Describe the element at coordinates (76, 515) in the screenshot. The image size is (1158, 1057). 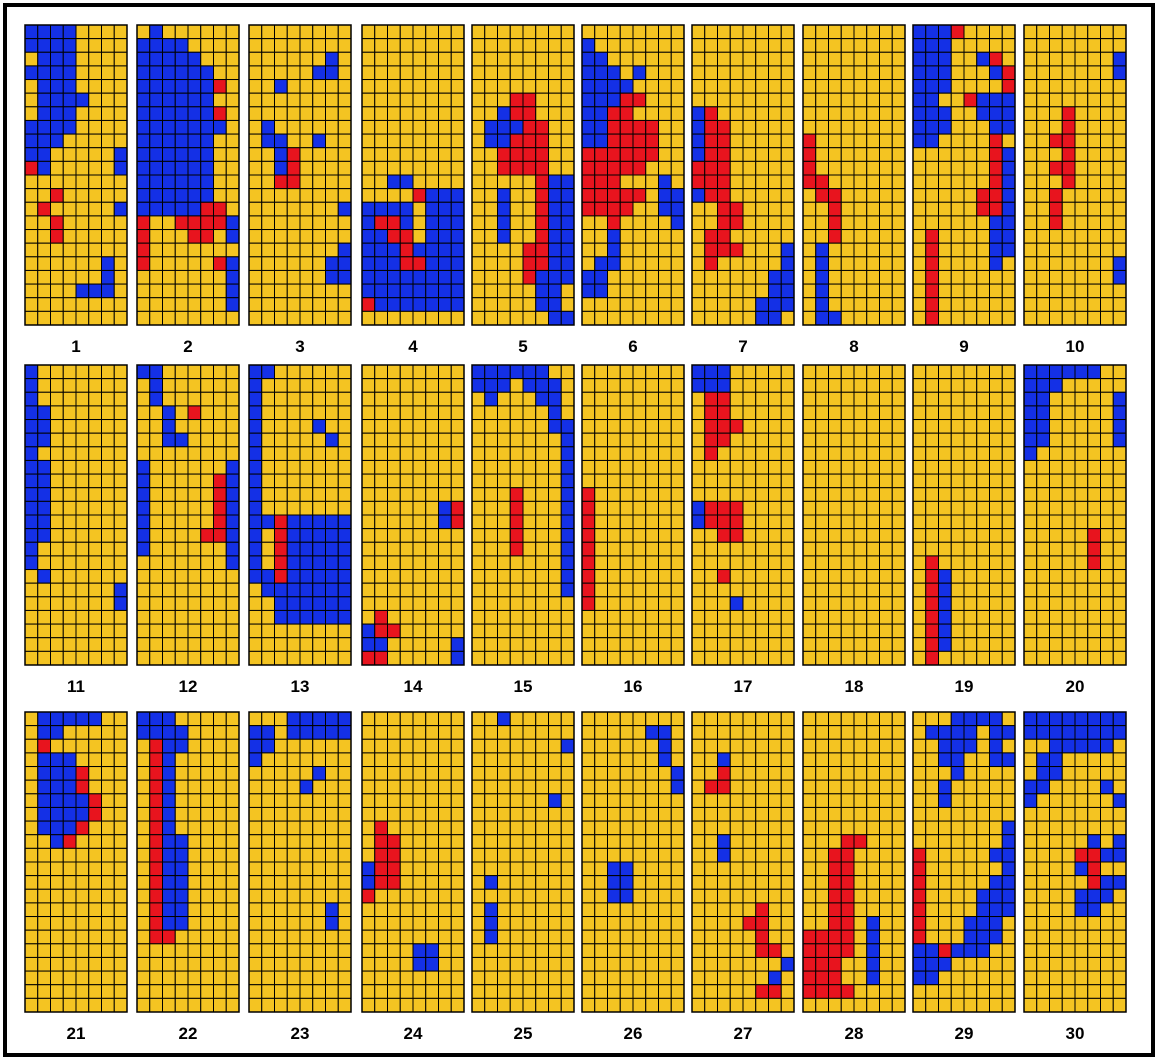
I see `grid-border` at that location.